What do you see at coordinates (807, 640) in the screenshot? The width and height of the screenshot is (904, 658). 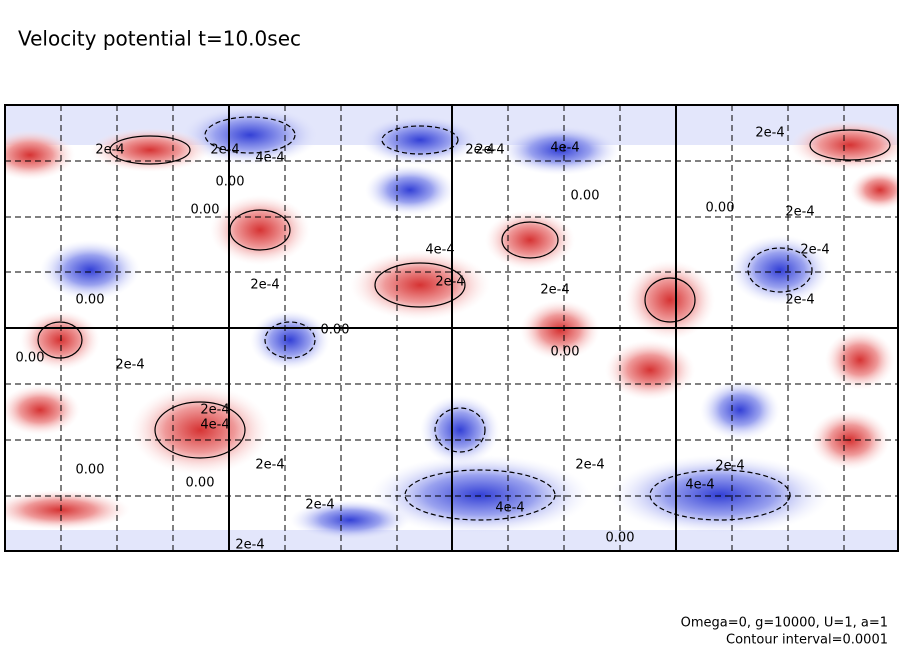 I see `note: Contour interval=0.0001` at bounding box center [807, 640].